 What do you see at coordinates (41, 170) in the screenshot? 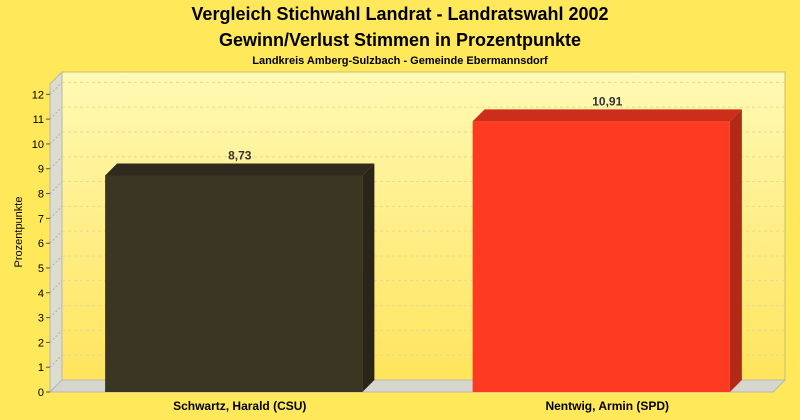
I see `y-tick-label: 9` at bounding box center [41, 170].